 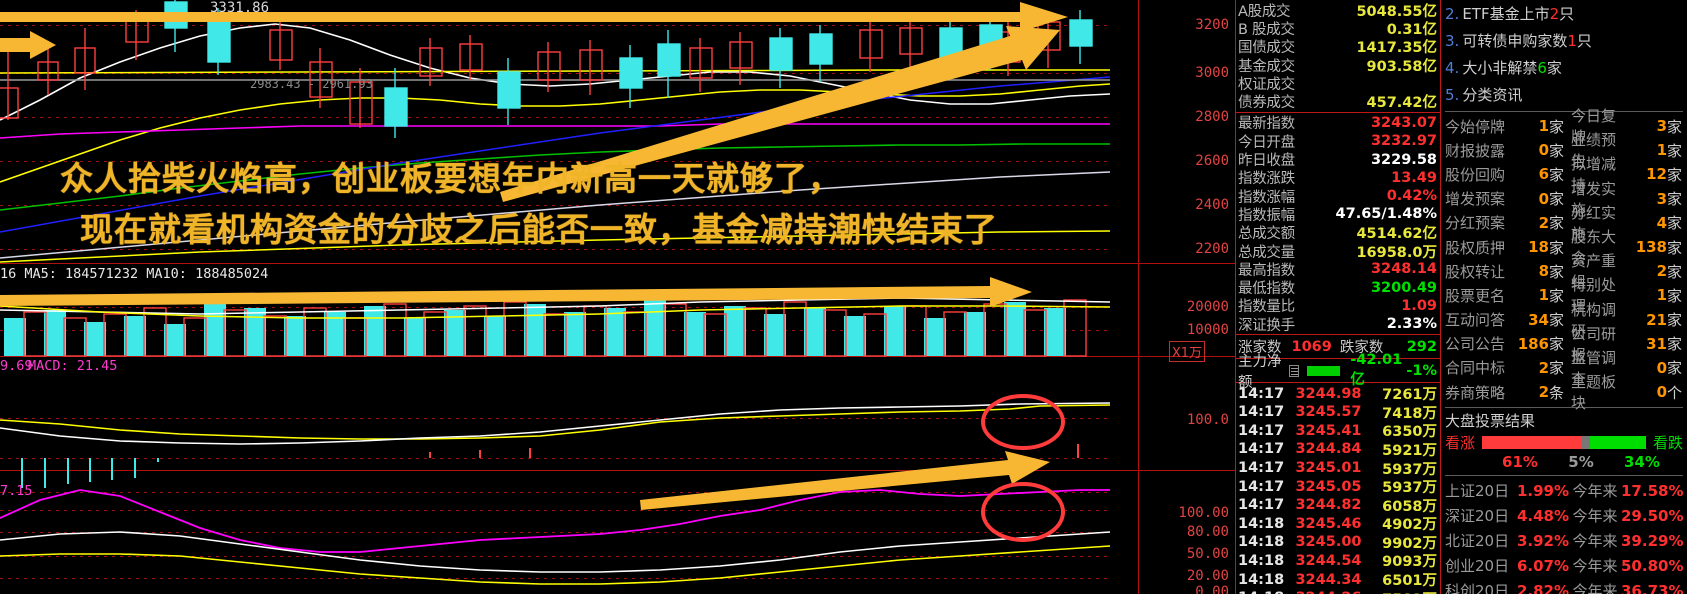 I want to click on table-row: 14:17 3245.01 5937万, so click(x=1338, y=468).